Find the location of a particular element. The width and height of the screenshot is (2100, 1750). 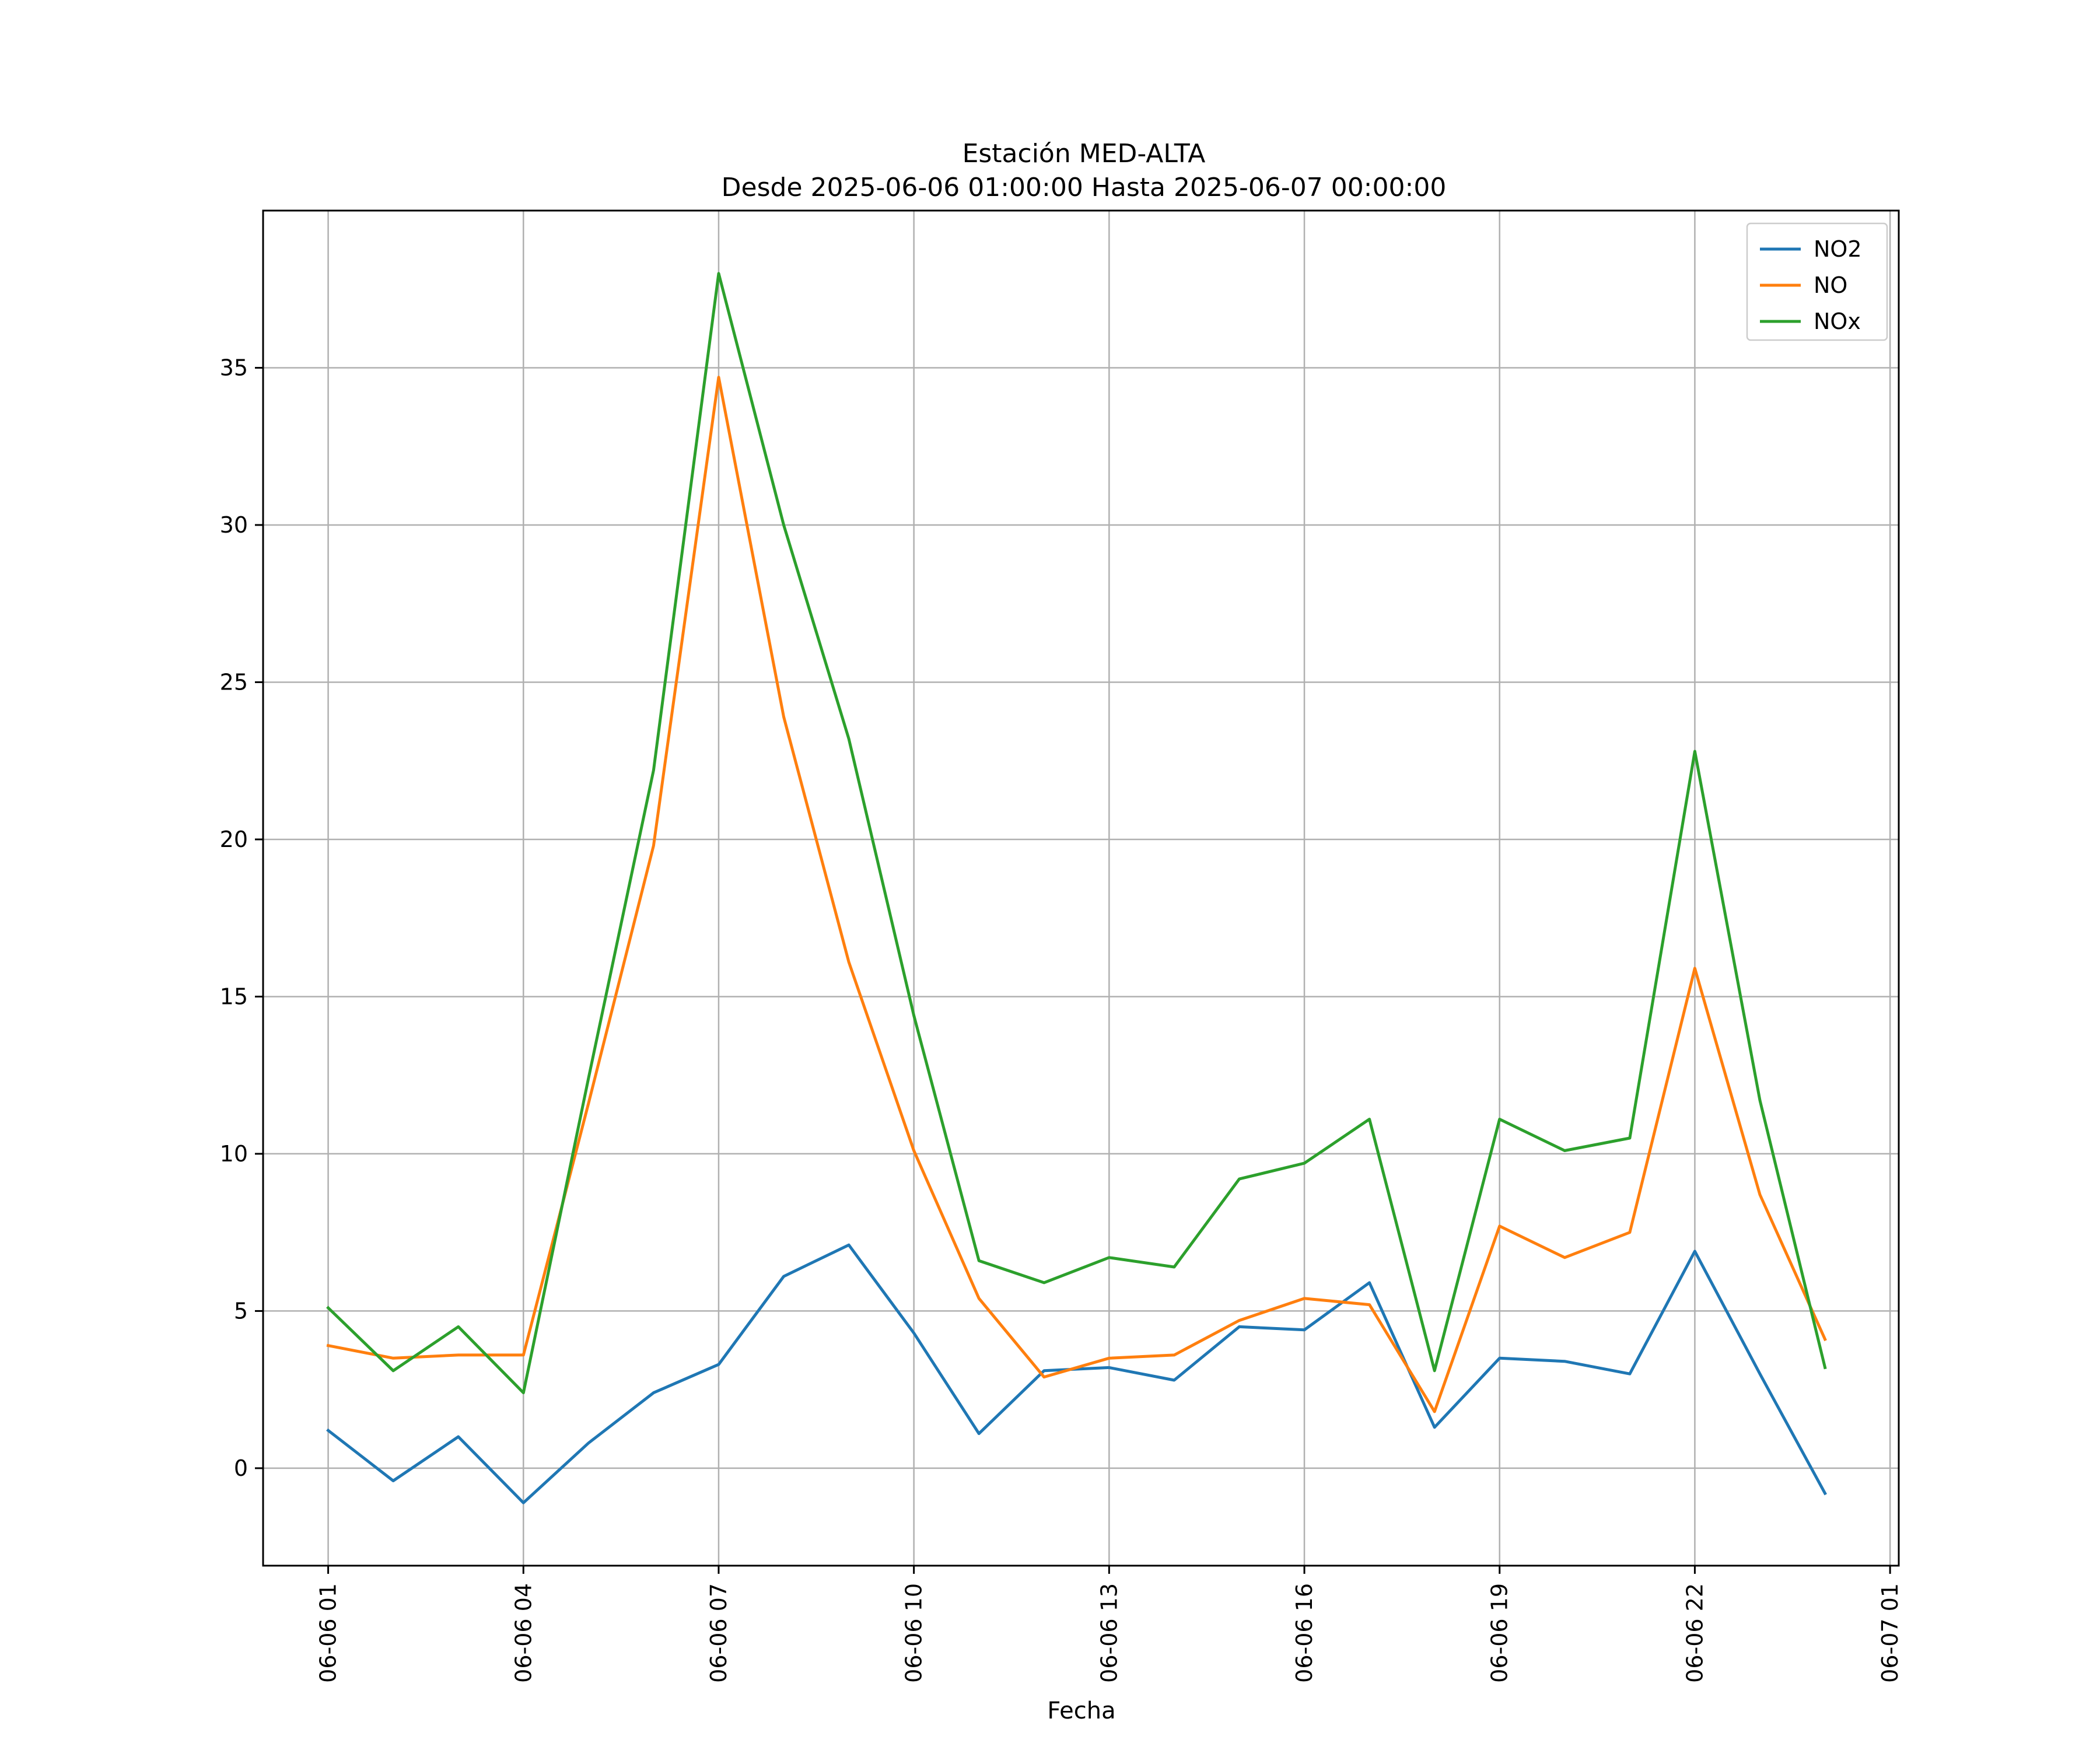

y-tick-label: 20 is located at coordinates (234, 839).